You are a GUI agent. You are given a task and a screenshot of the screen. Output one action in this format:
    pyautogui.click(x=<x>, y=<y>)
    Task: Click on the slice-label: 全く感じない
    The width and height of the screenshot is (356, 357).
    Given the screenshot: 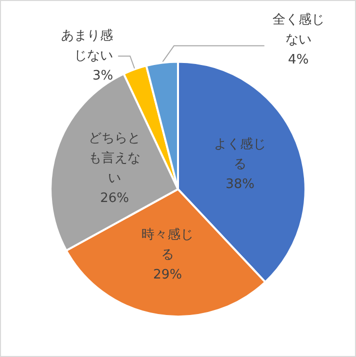 What is the action you would take?
    pyautogui.click(x=298, y=30)
    